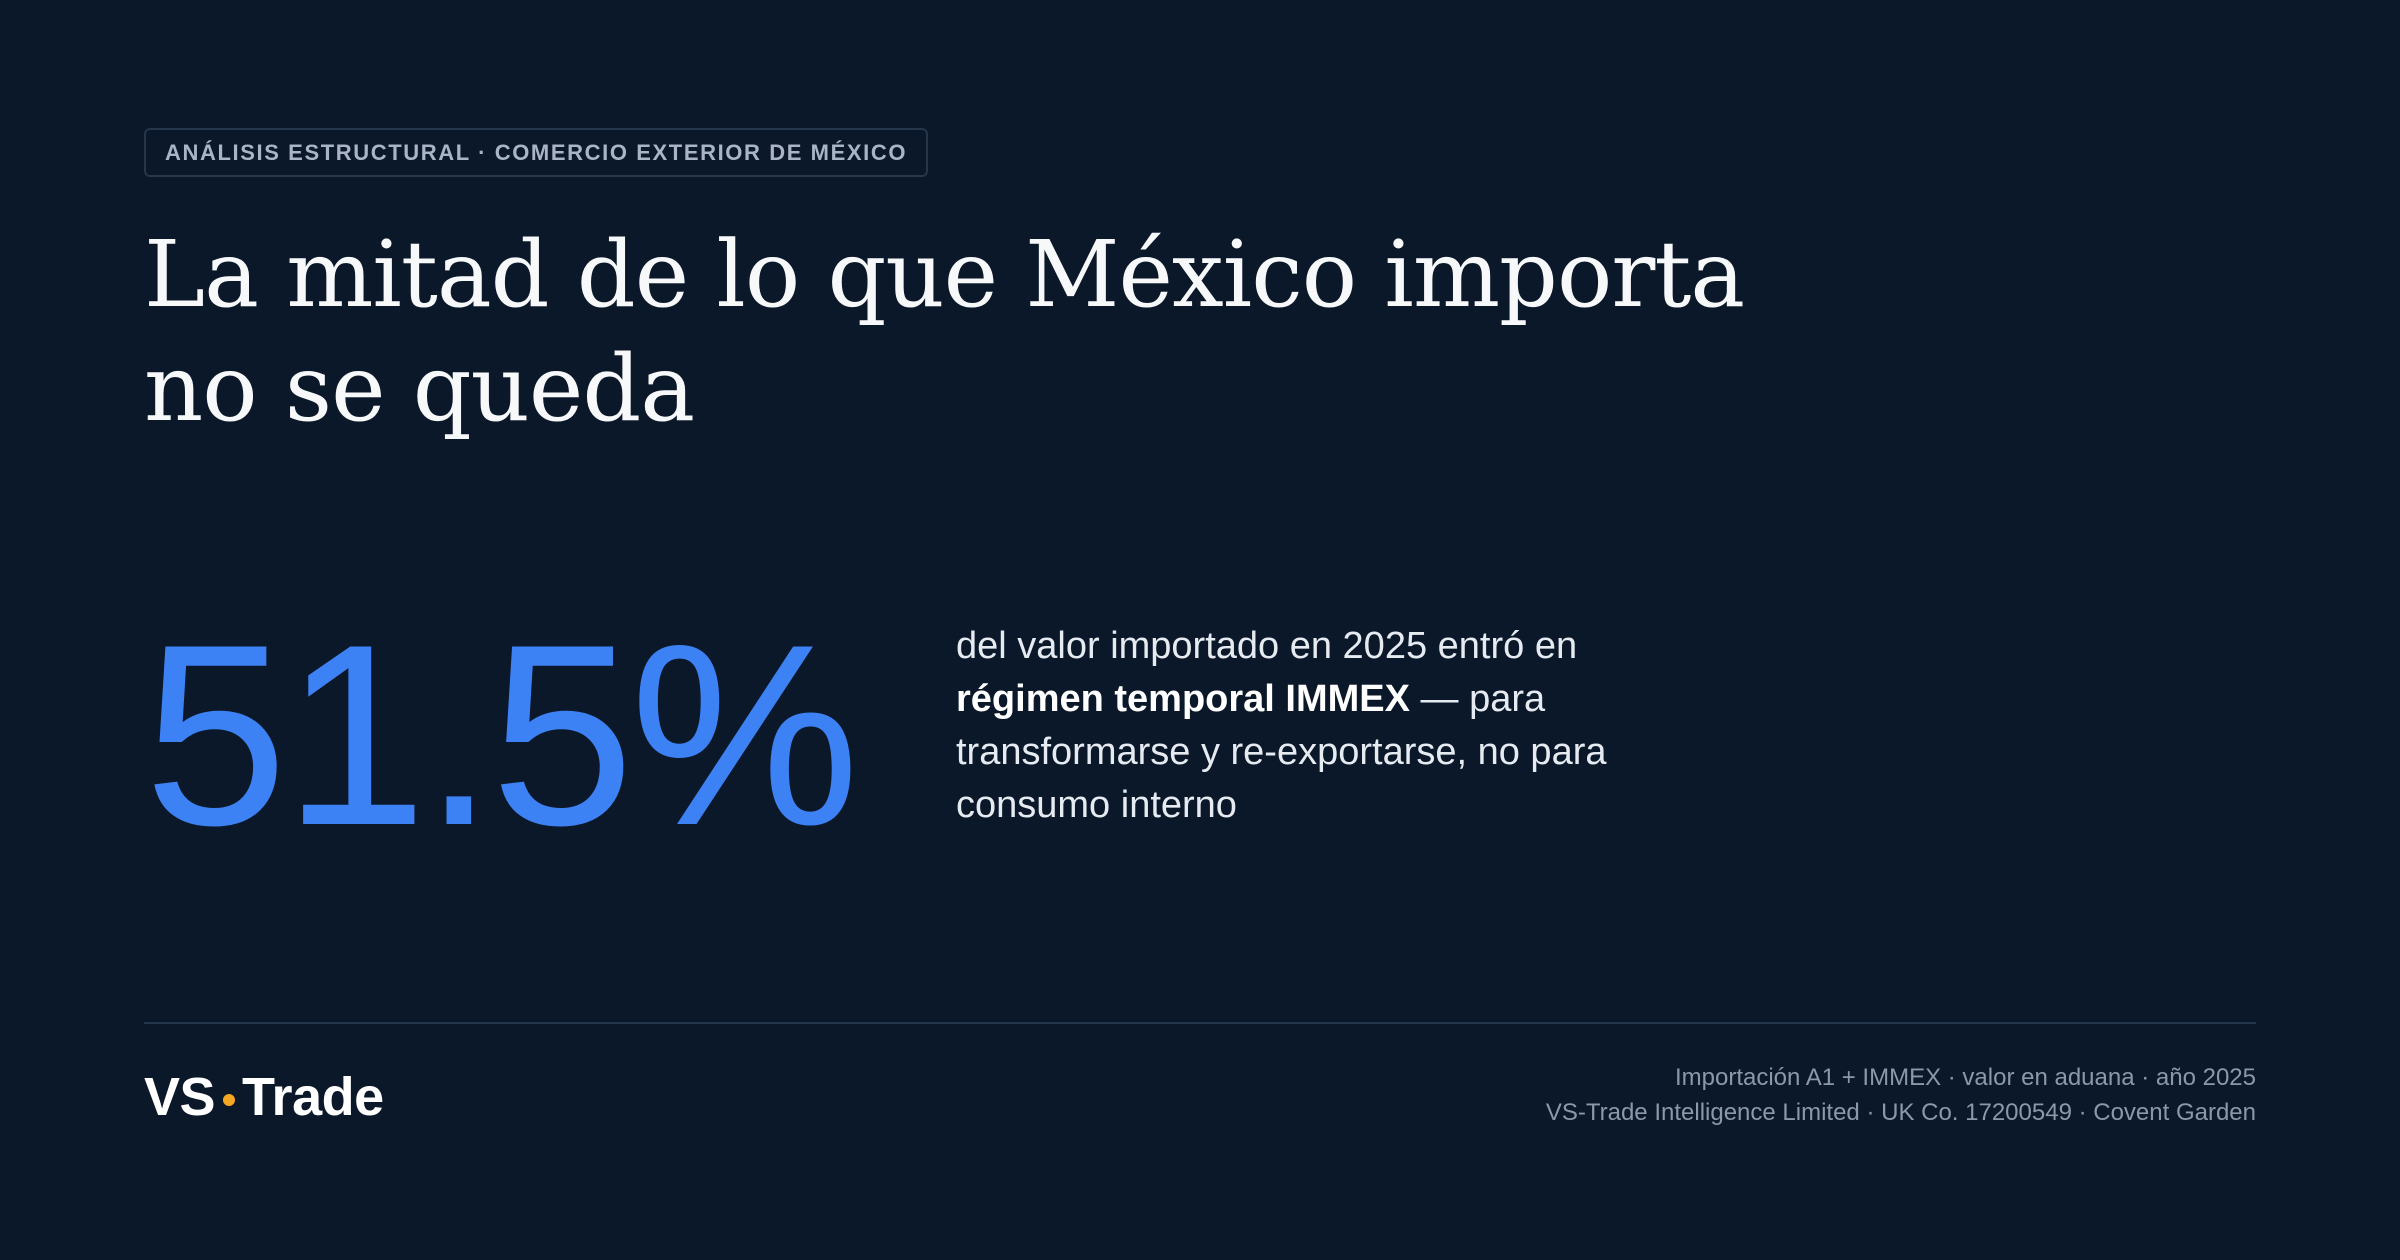 The width and height of the screenshot is (2400, 1260). What do you see at coordinates (1183, 699) in the screenshot?
I see `description-highlight: régimen temporal IMMEX` at bounding box center [1183, 699].